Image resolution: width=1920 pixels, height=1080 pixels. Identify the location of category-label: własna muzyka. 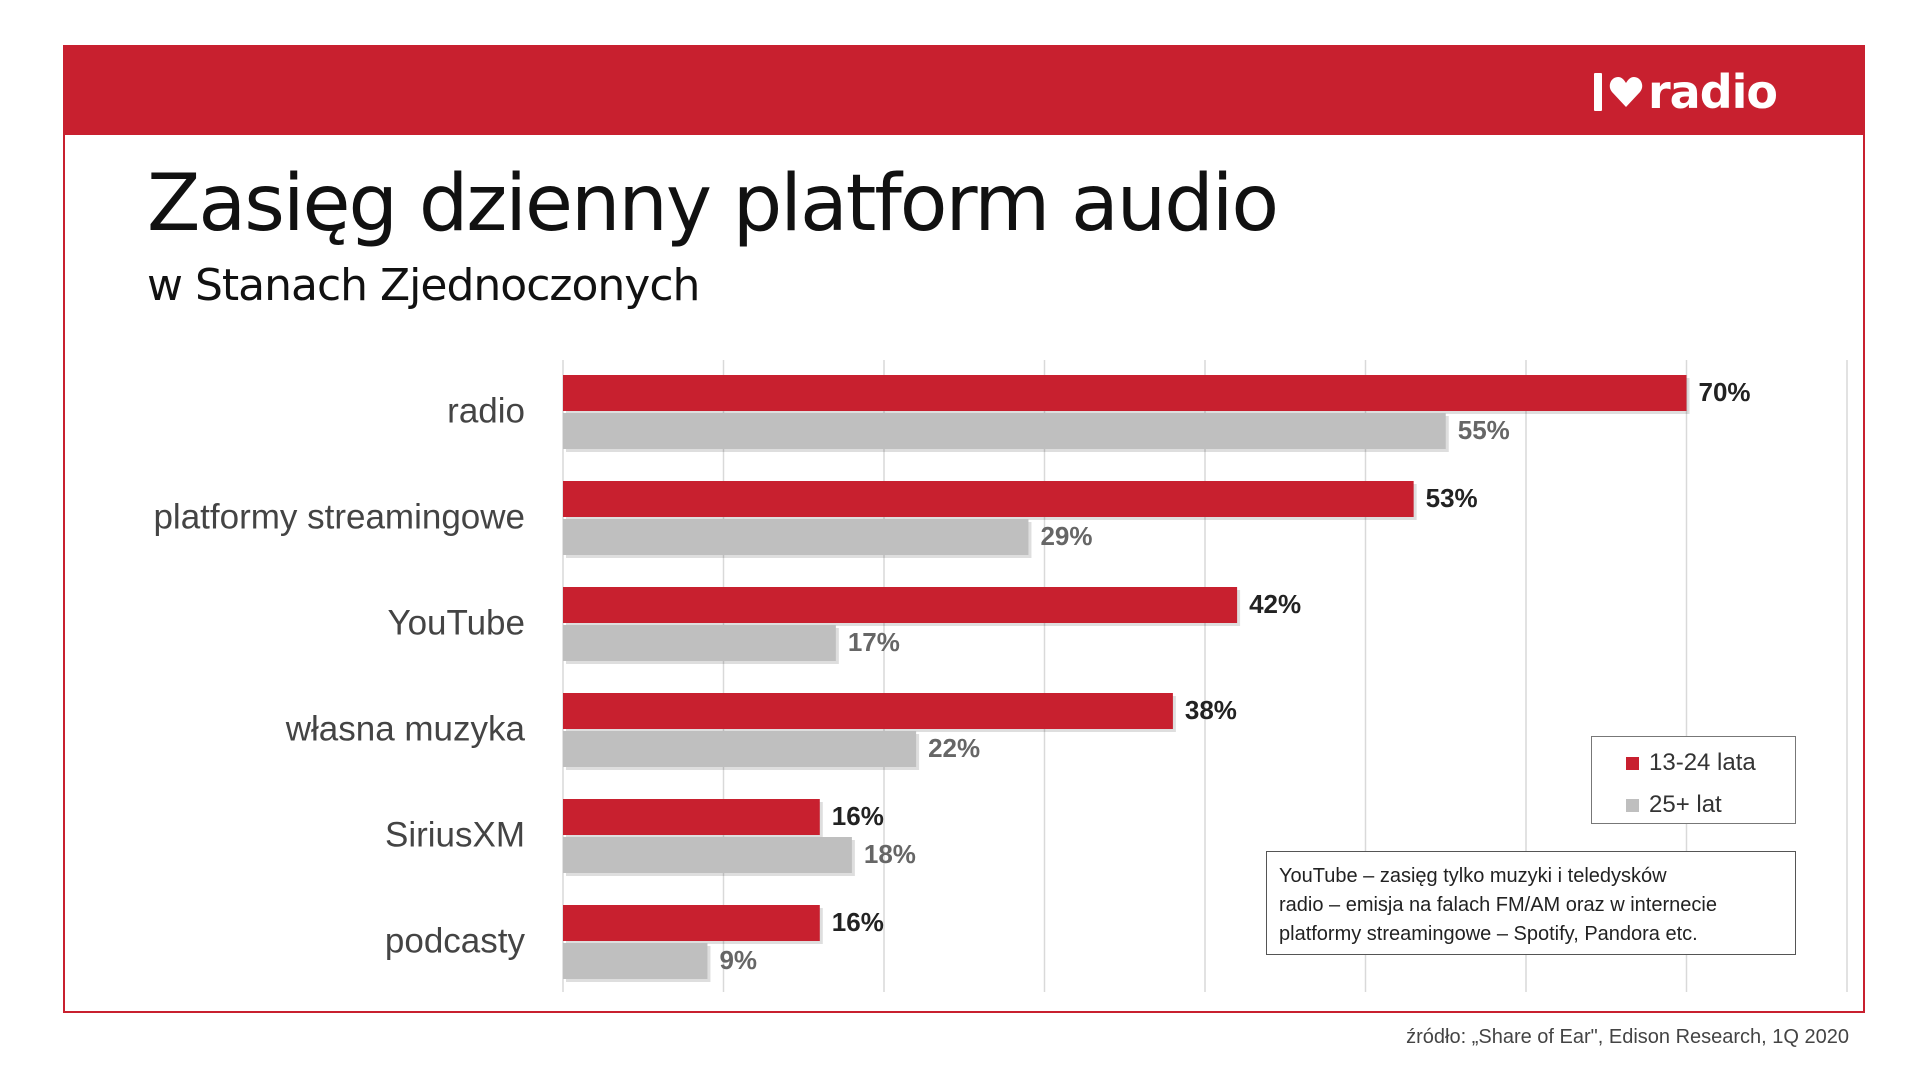
(405, 728).